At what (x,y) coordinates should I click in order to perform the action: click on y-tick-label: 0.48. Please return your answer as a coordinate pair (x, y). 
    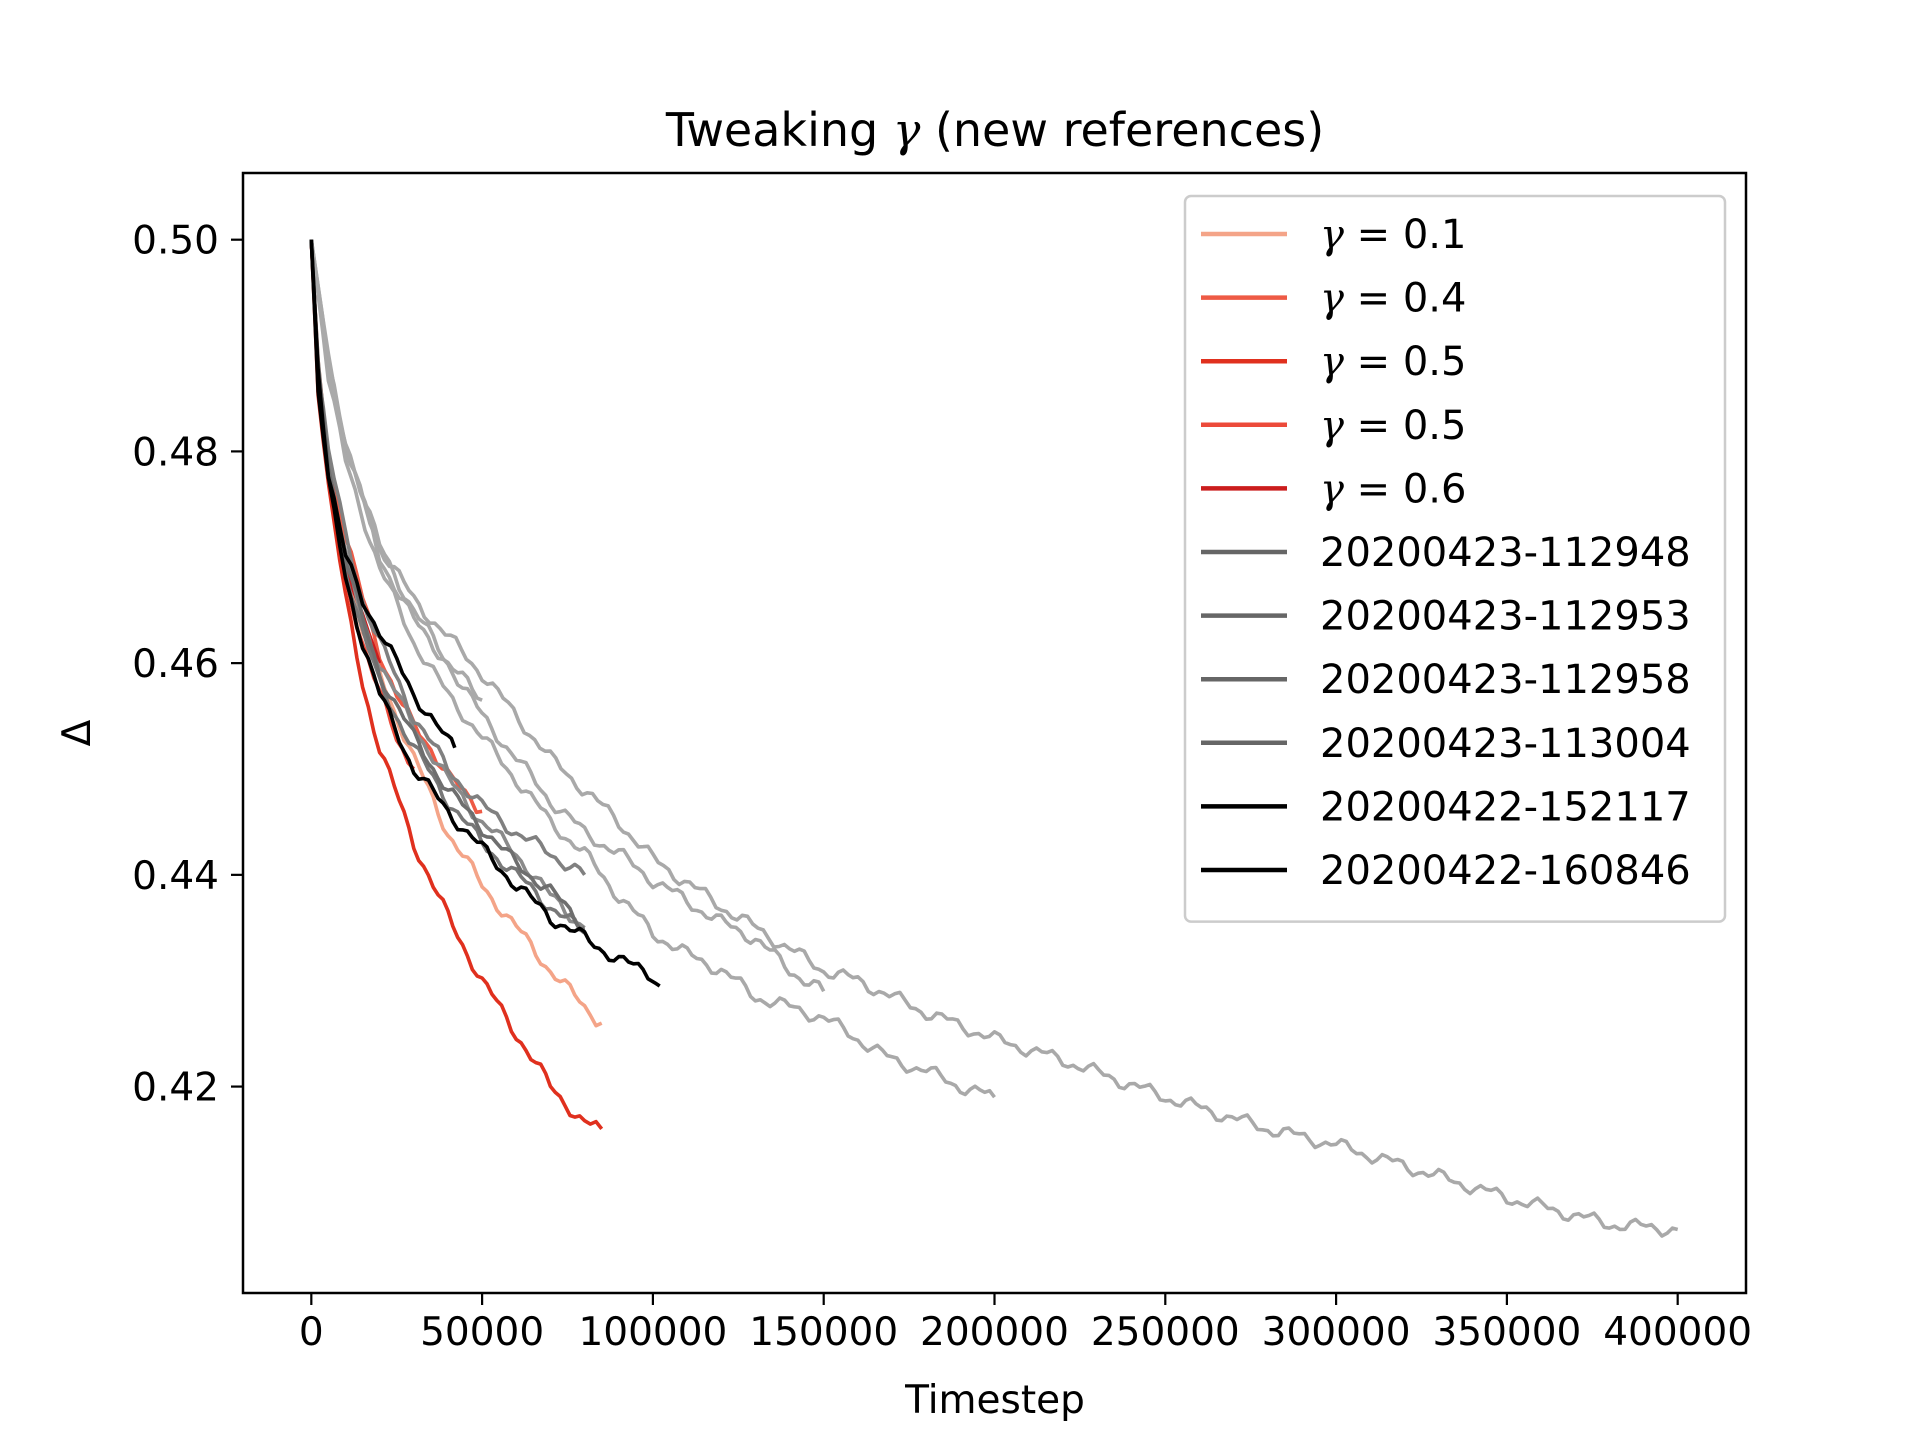
    Looking at the image, I should click on (175, 452).